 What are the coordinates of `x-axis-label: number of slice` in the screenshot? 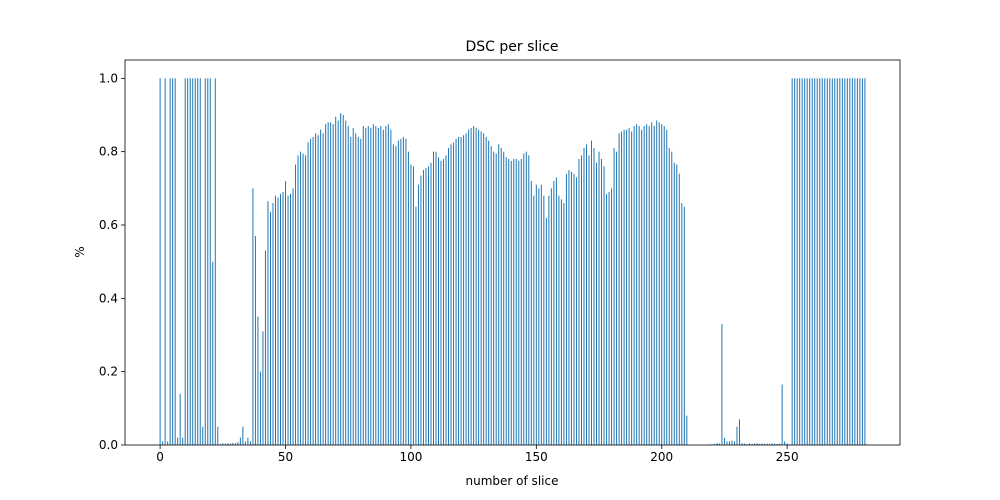 It's located at (512, 481).